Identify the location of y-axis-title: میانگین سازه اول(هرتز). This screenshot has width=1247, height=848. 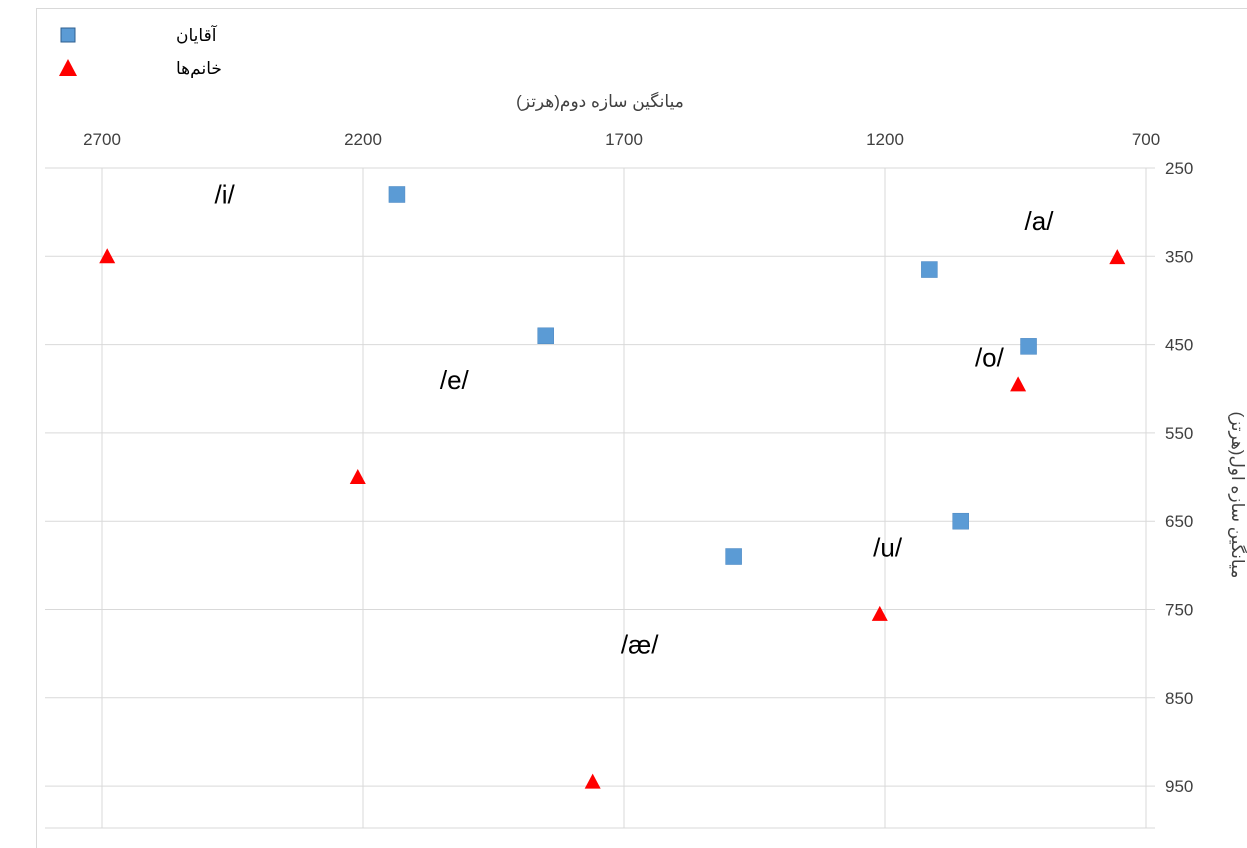
(1237, 495).